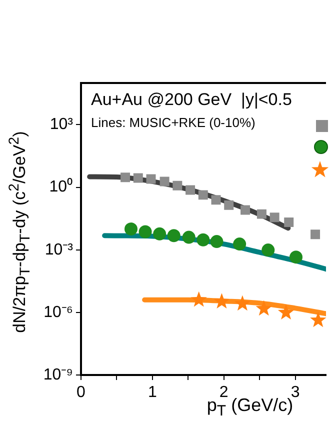 This screenshot has width=333, height=430. What do you see at coordinates (223, 393) in the screenshot?
I see `x-tick-label: 2` at bounding box center [223, 393].